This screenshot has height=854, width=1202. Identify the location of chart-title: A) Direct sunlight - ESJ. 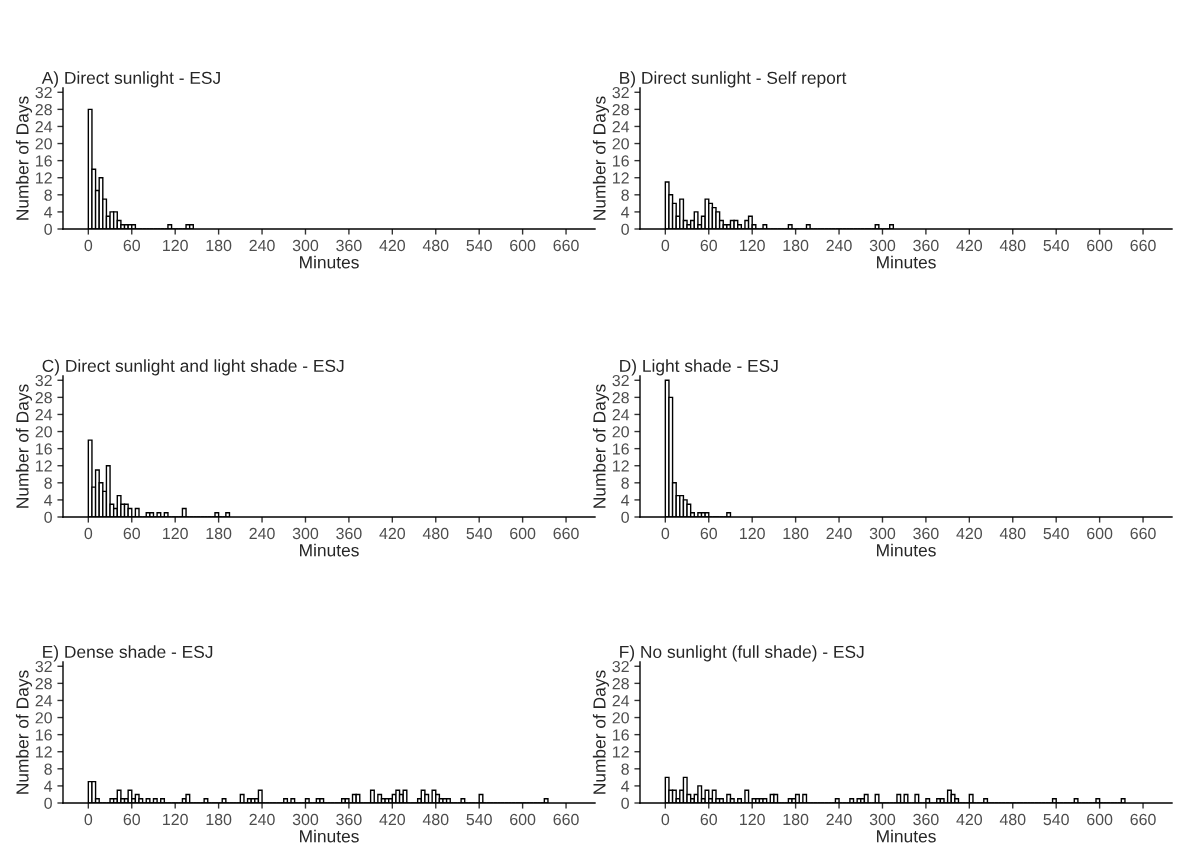
(130, 79).